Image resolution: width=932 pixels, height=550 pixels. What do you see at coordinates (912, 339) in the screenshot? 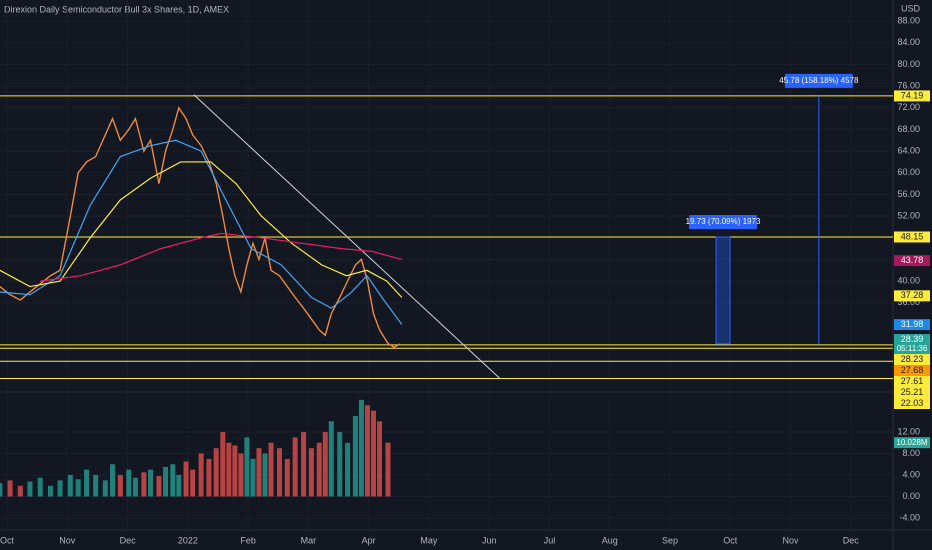
I see `price-label: 28.39` at bounding box center [912, 339].